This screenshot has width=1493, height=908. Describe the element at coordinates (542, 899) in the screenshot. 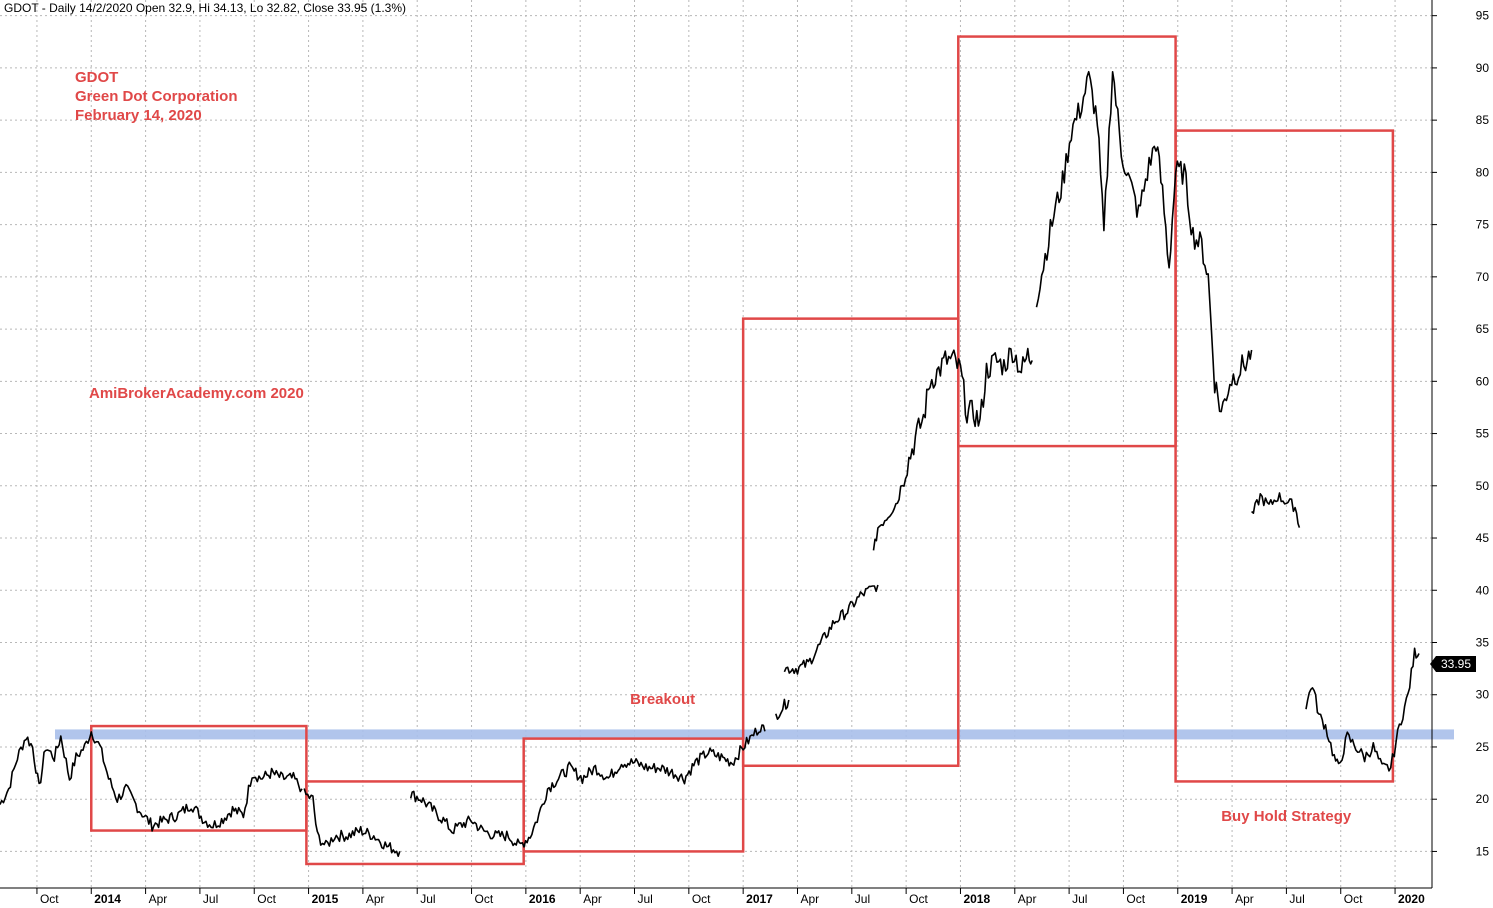

I see `x-tick-label: 2016` at that location.